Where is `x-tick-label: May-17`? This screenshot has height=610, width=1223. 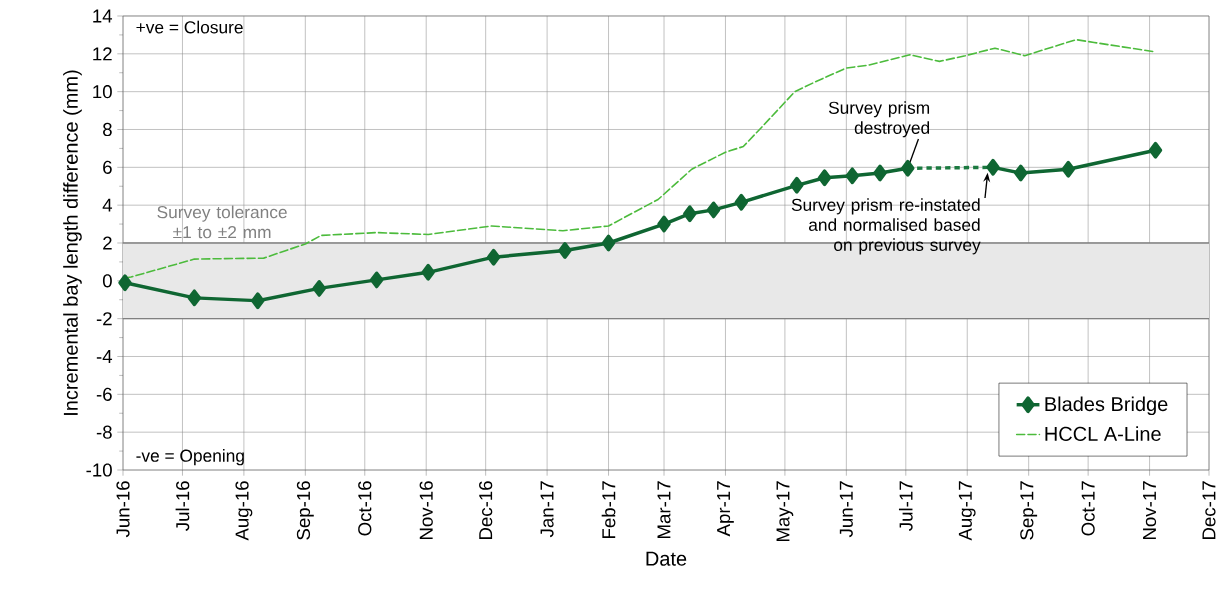 x-tick-label: May-17 is located at coordinates (785, 511).